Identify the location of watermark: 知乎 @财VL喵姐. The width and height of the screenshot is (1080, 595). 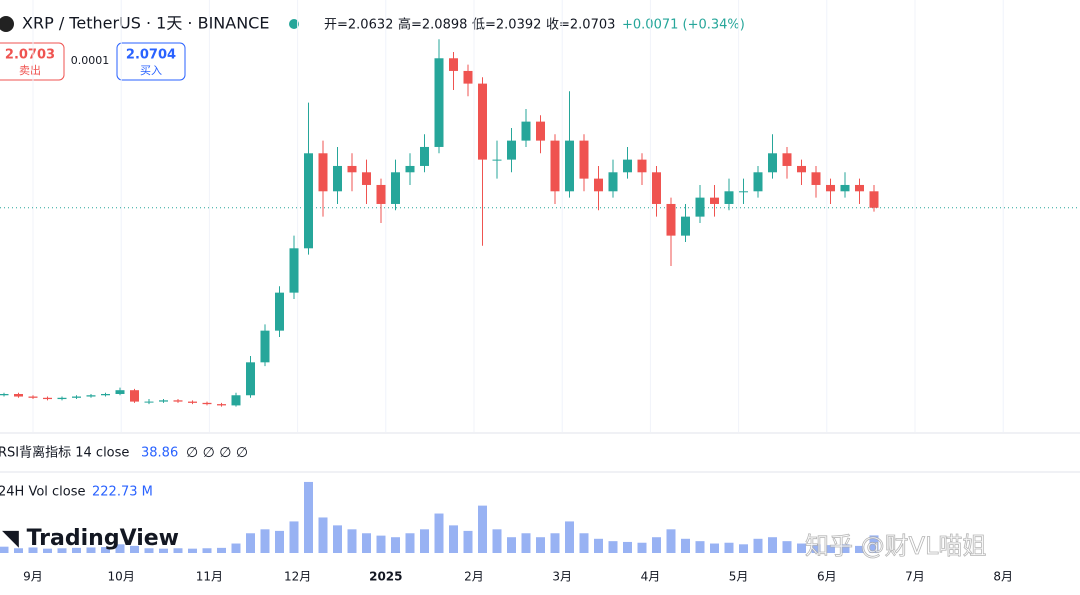
(895, 546).